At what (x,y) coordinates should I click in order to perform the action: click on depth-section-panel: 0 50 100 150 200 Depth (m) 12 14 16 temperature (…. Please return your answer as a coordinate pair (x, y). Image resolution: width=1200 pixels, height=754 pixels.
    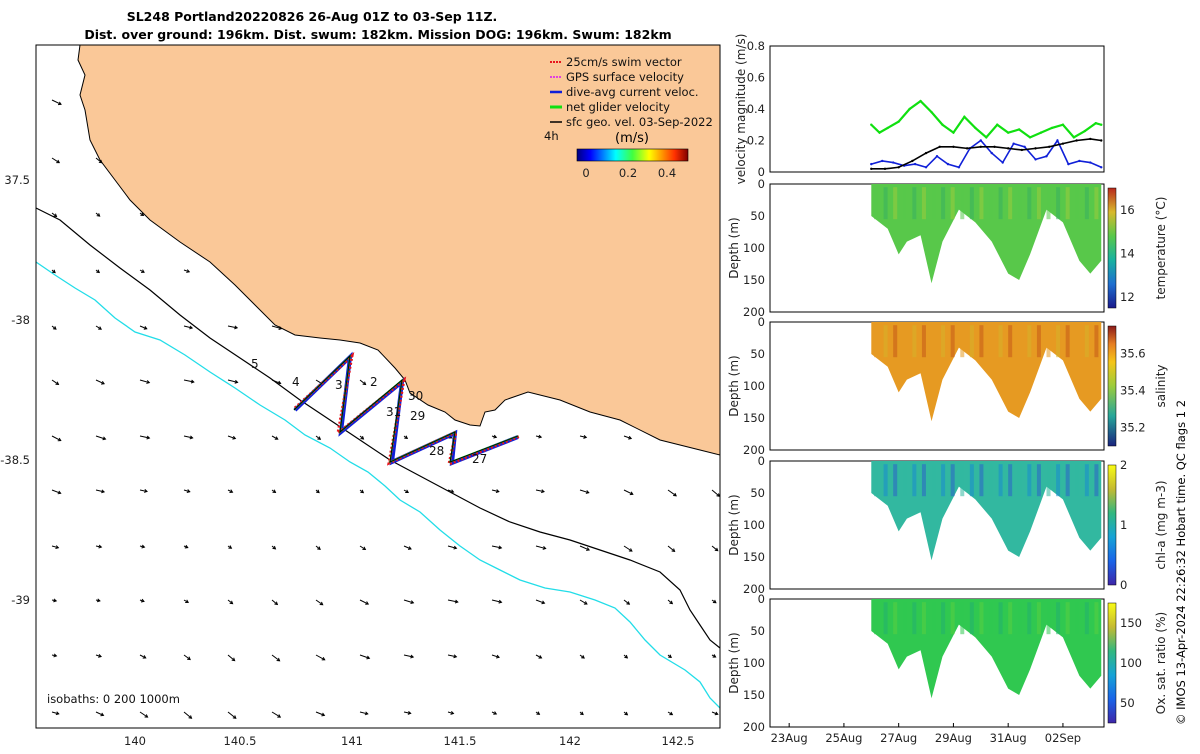
    Looking at the image, I should click on (947, 248).